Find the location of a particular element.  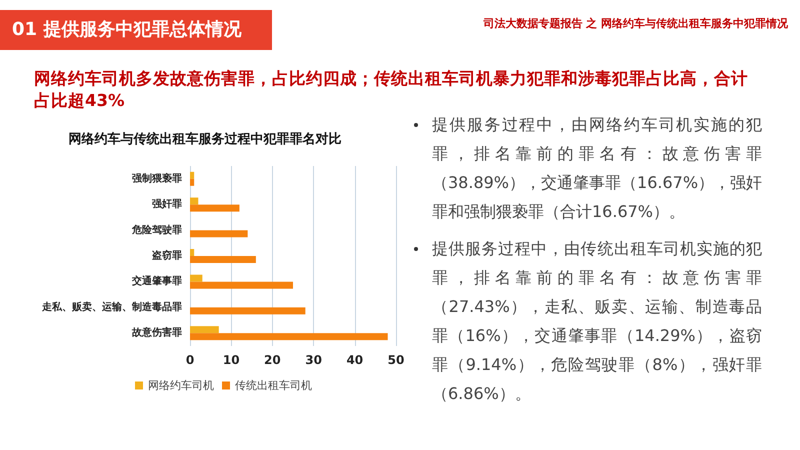

y-tick-label: 故意伤害罪 is located at coordinates (156, 332).